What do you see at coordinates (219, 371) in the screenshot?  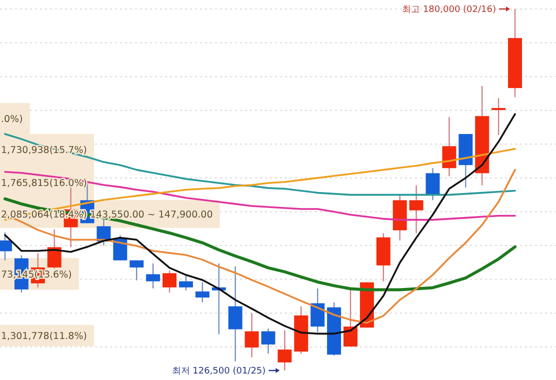 I see `annotation: 최저 126,500 (01/25)` at bounding box center [219, 371].